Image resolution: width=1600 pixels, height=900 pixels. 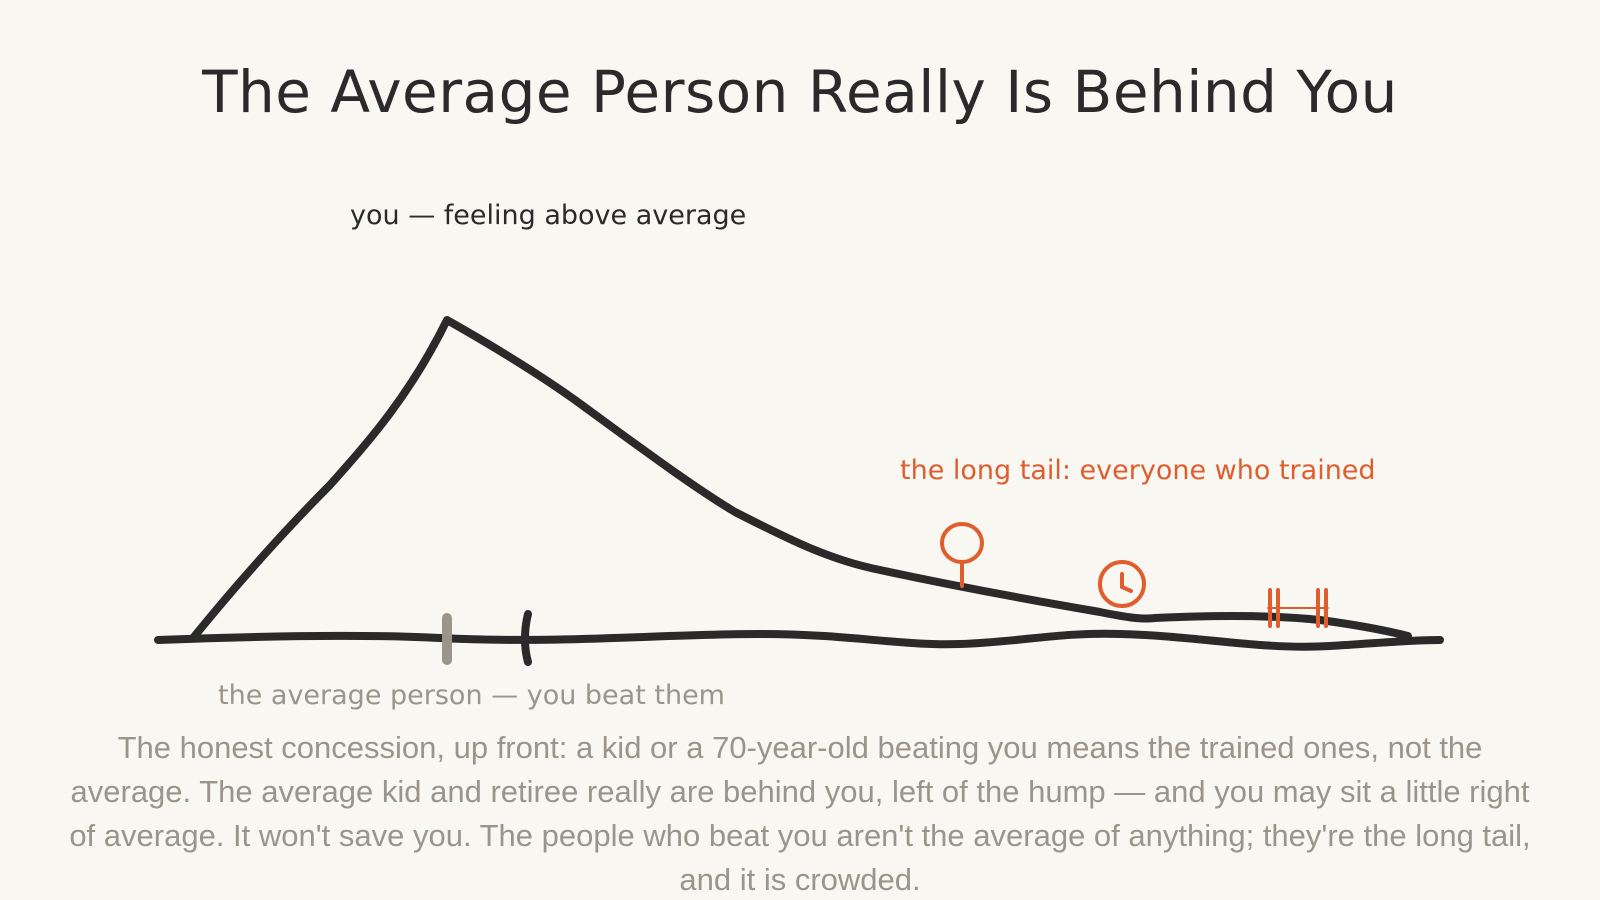 What do you see at coordinates (800, 92) in the screenshot?
I see `page-title: The Average Person Really Is Behind You` at bounding box center [800, 92].